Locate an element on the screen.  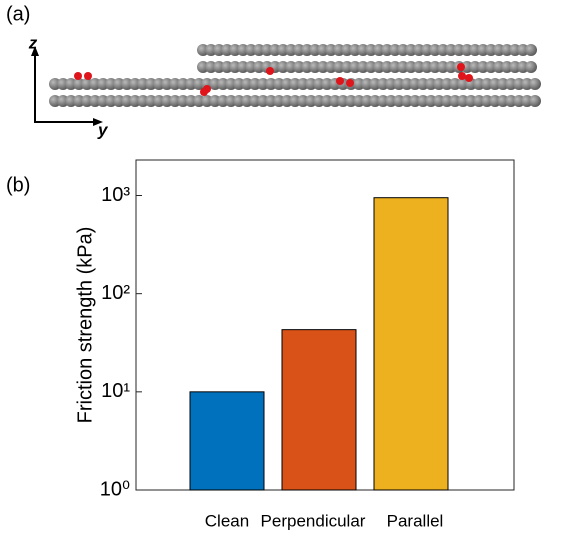
x-tick-label: Clean is located at coordinates (227, 520).